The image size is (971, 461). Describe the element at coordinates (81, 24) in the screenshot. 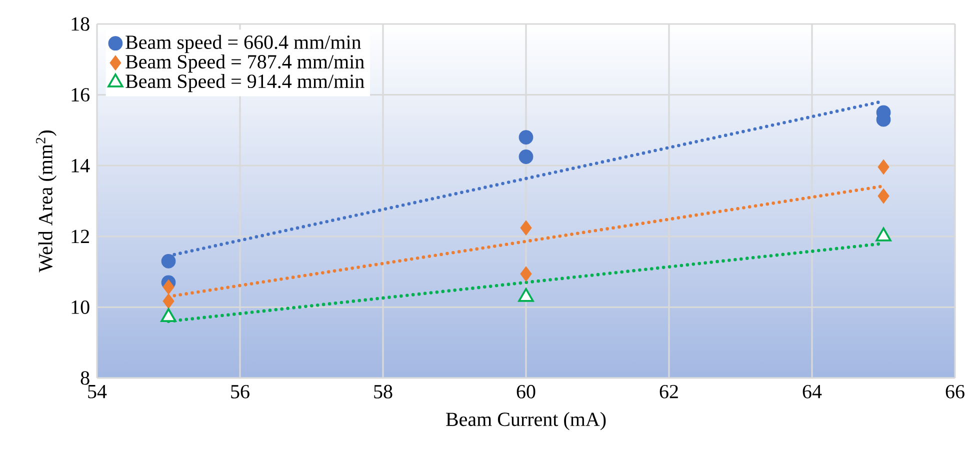

I see `y-tick-label: 18` at that location.